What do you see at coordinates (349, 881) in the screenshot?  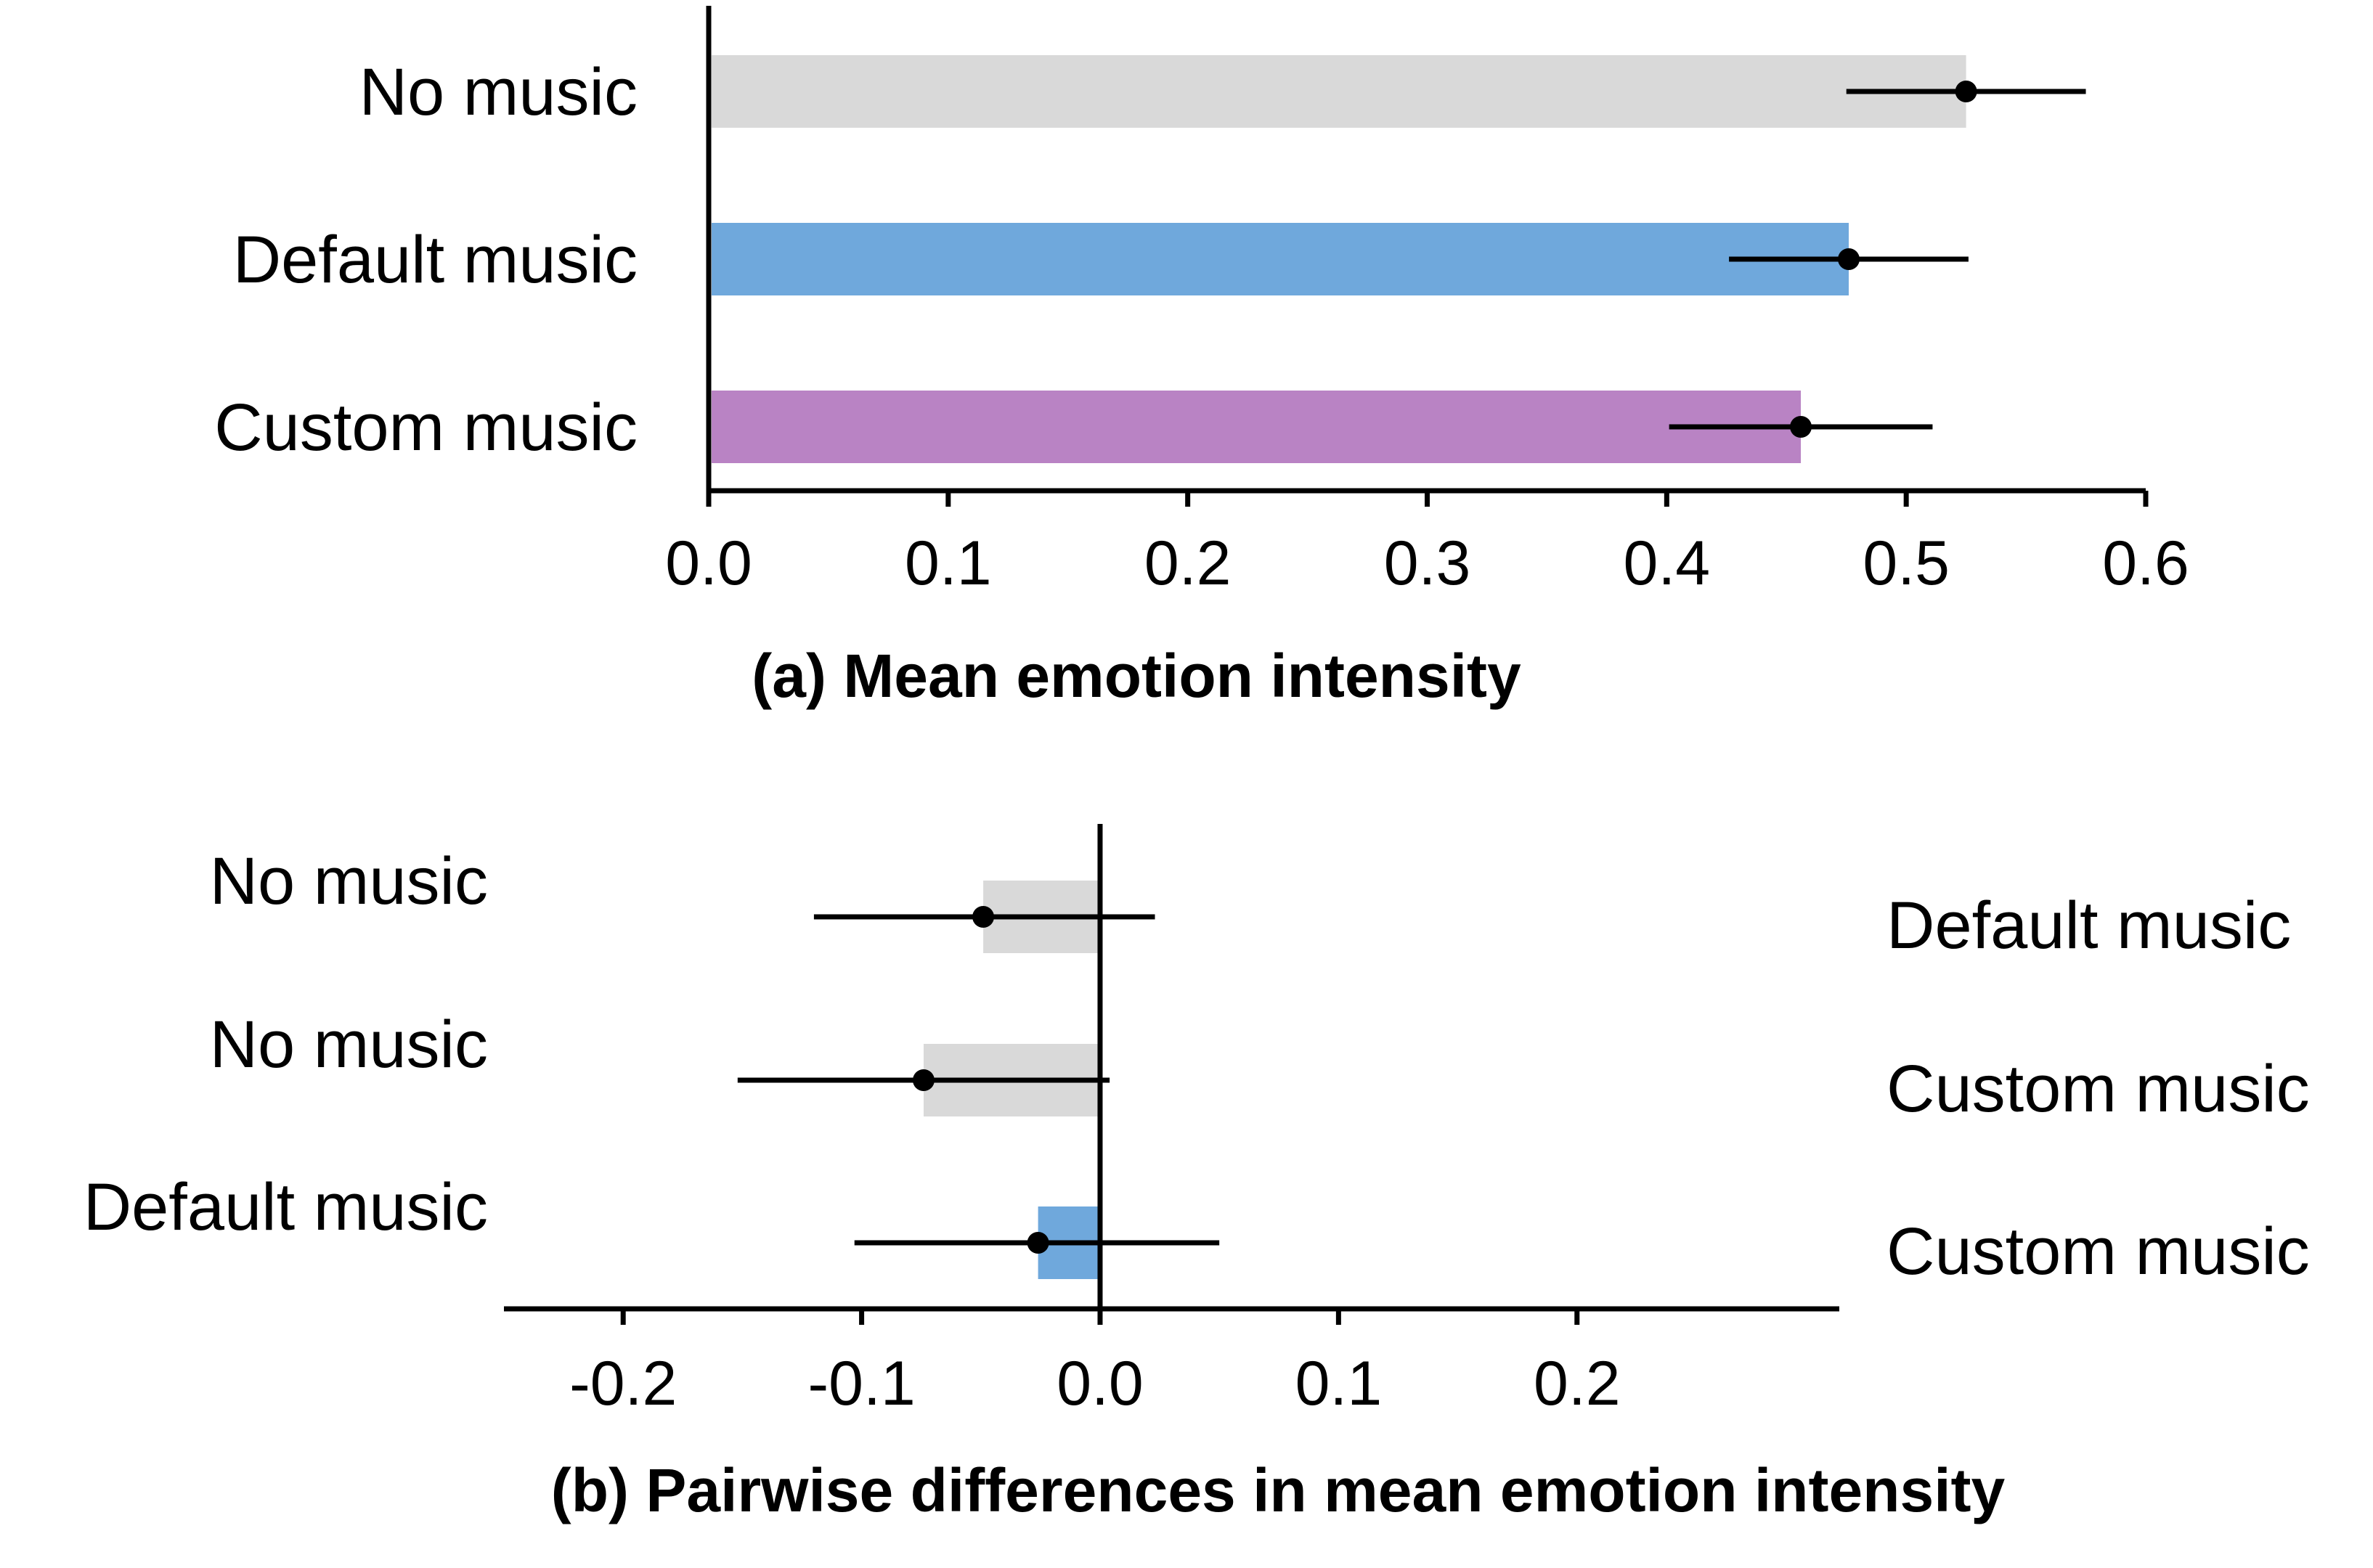 I see `left-label-1: No music` at bounding box center [349, 881].